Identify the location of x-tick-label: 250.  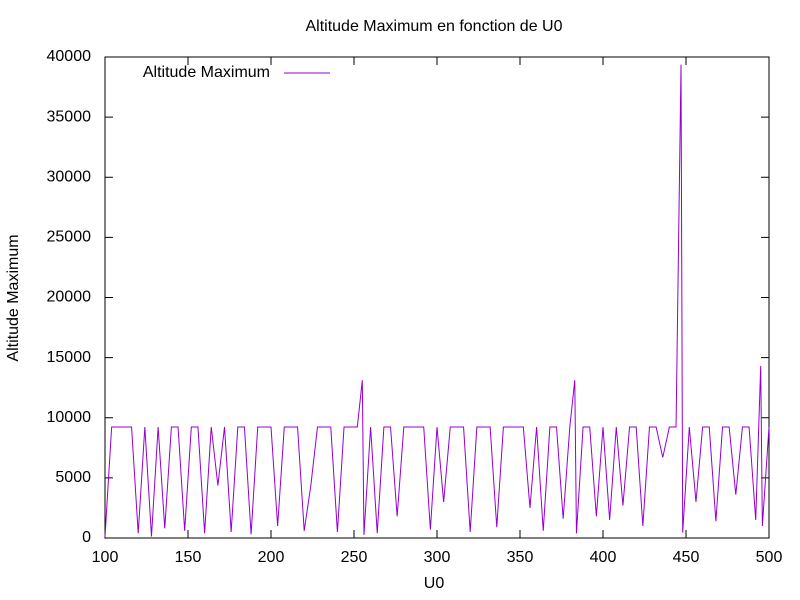
(354, 557).